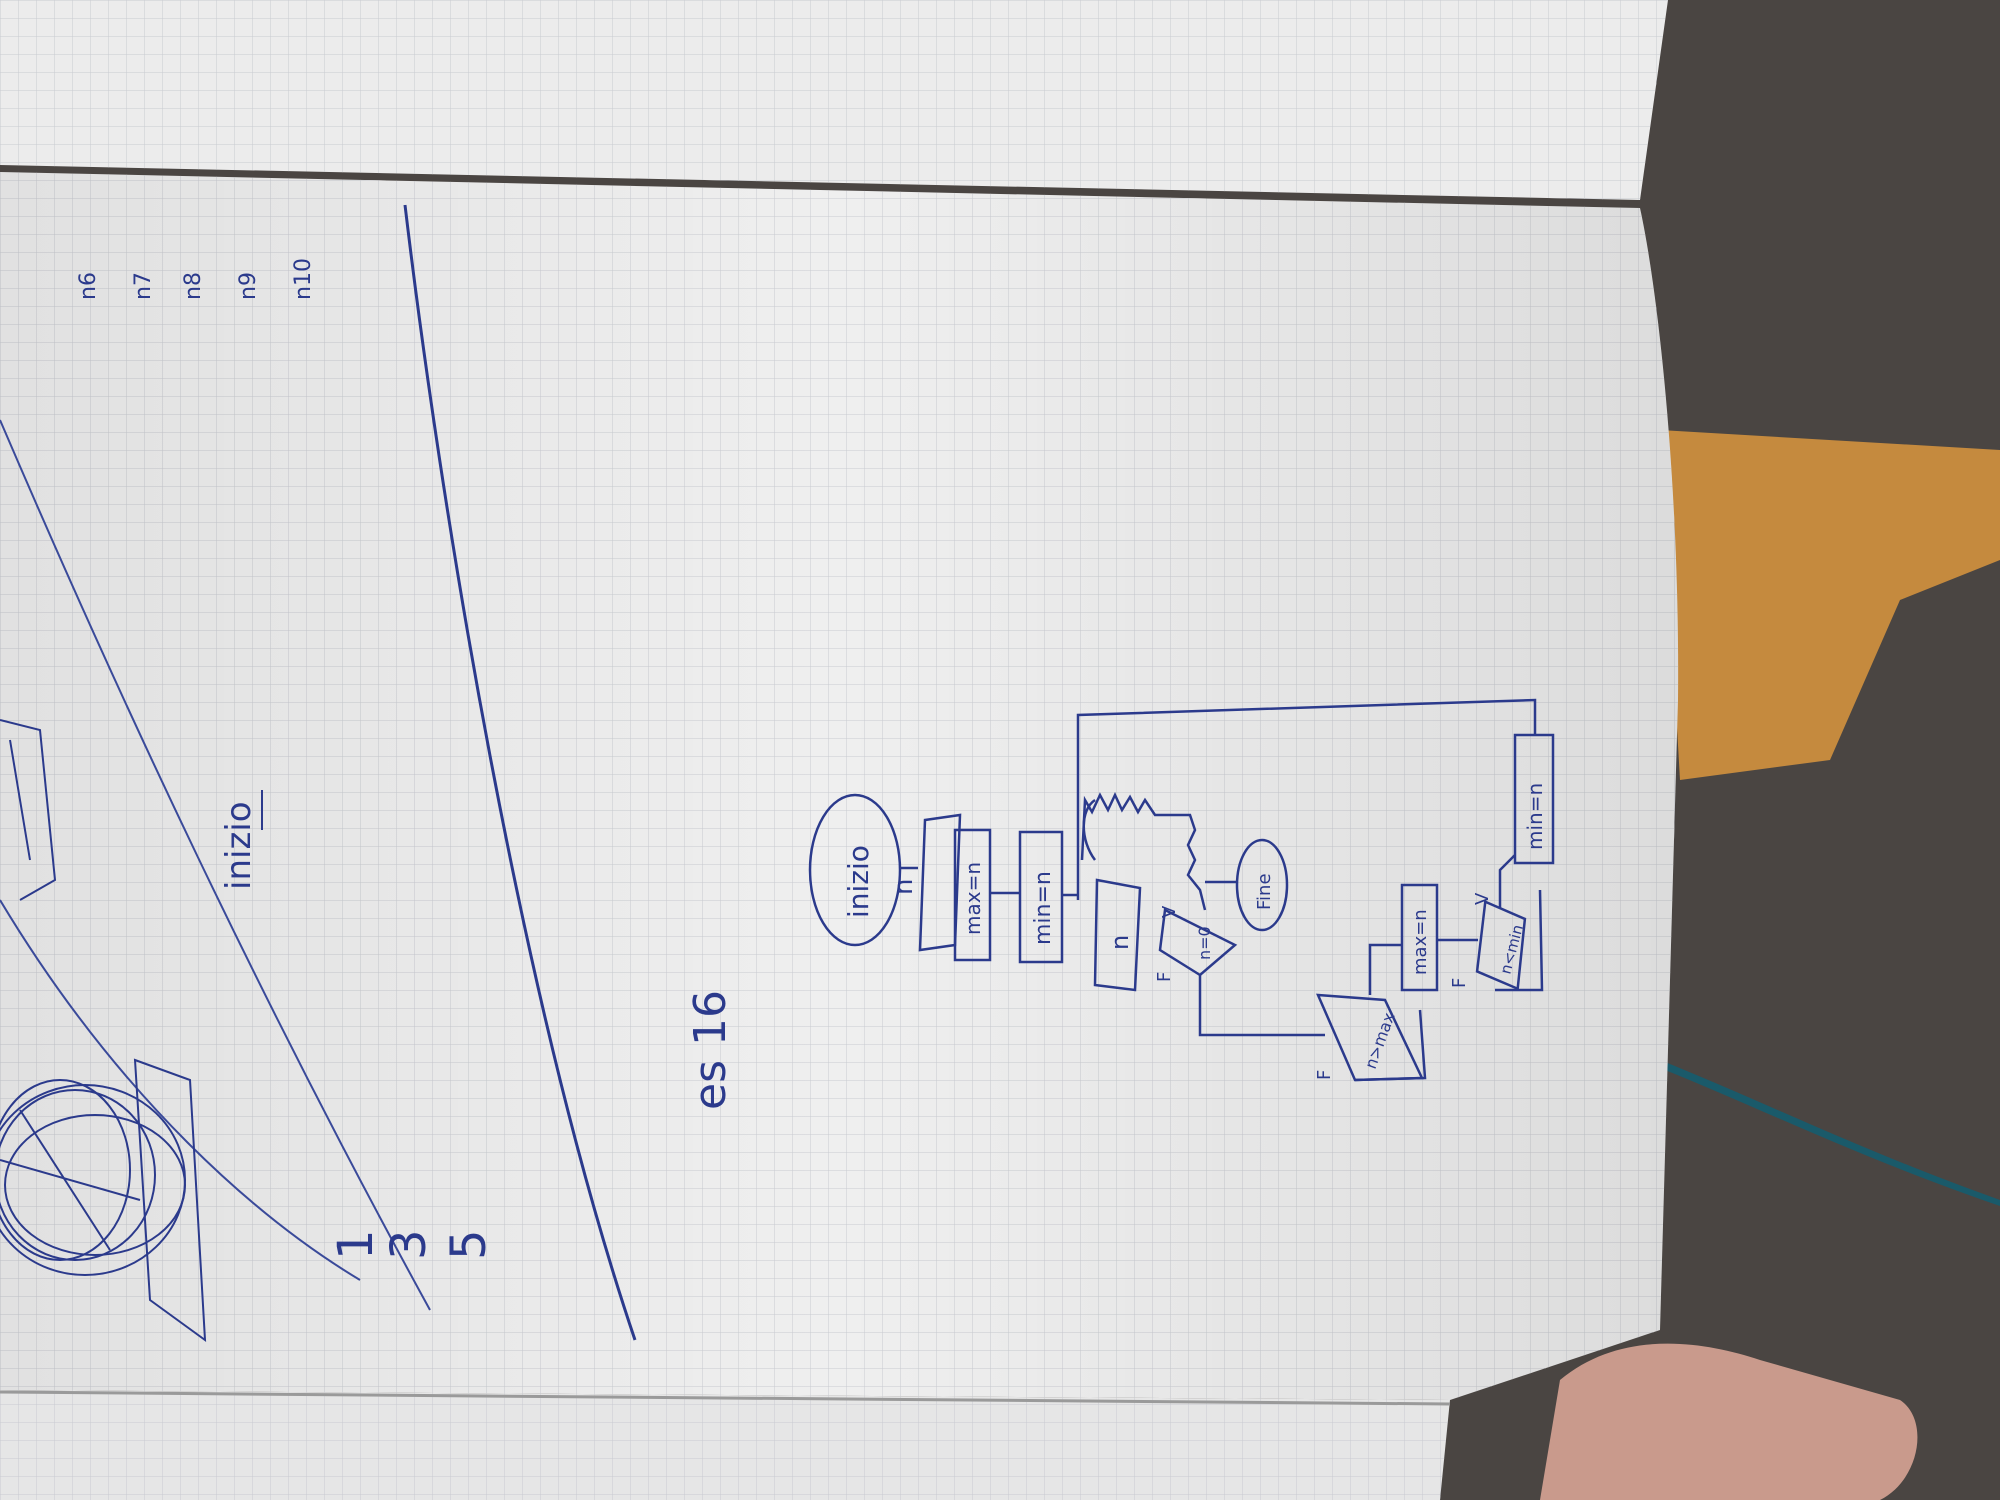  I want to click on min-assign-box, so click(1041, 897).